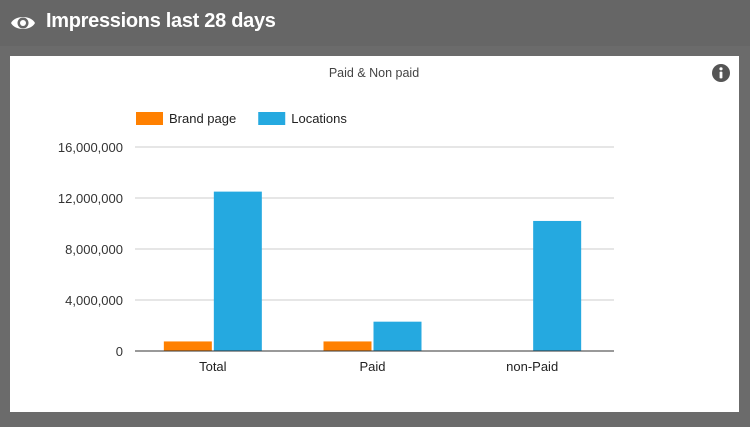 The height and width of the screenshot is (427, 750). What do you see at coordinates (90, 147) in the screenshot?
I see `y-tick-label: 16,000,000` at bounding box center [90, 147].